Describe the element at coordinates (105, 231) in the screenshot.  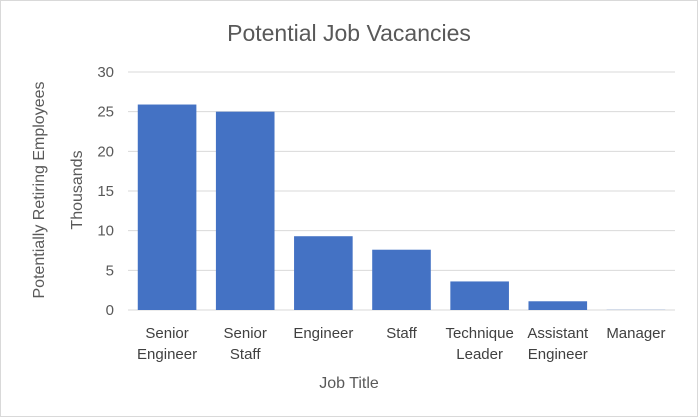
I see `y-tick-label: 10` at that location.